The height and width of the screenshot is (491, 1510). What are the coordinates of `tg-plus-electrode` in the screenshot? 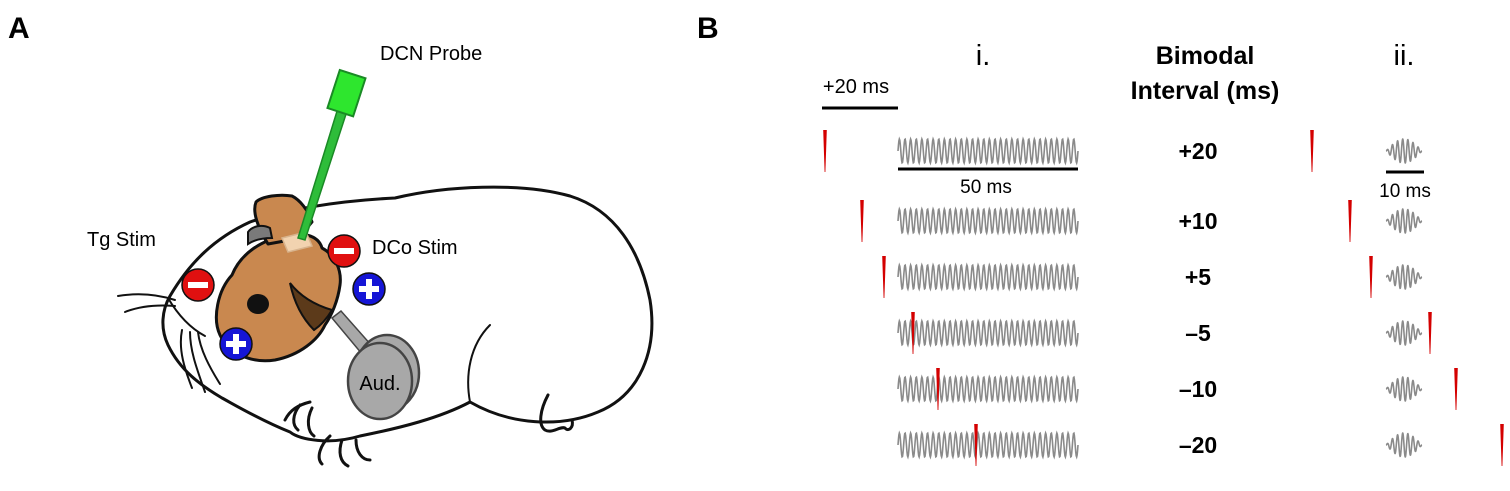 It's located at (236, 344).